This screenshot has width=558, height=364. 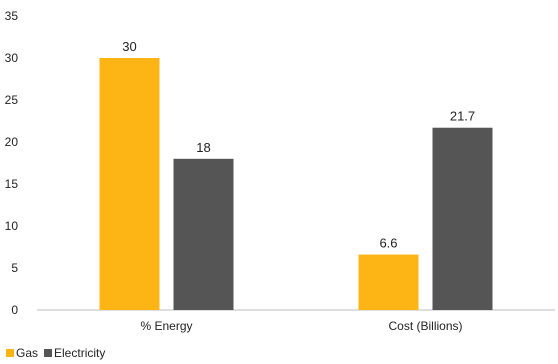 What do you see at coordinates (14, 310) in the screenshot?
I see `y-tick-label: 0` at bounding box center [14, 310].